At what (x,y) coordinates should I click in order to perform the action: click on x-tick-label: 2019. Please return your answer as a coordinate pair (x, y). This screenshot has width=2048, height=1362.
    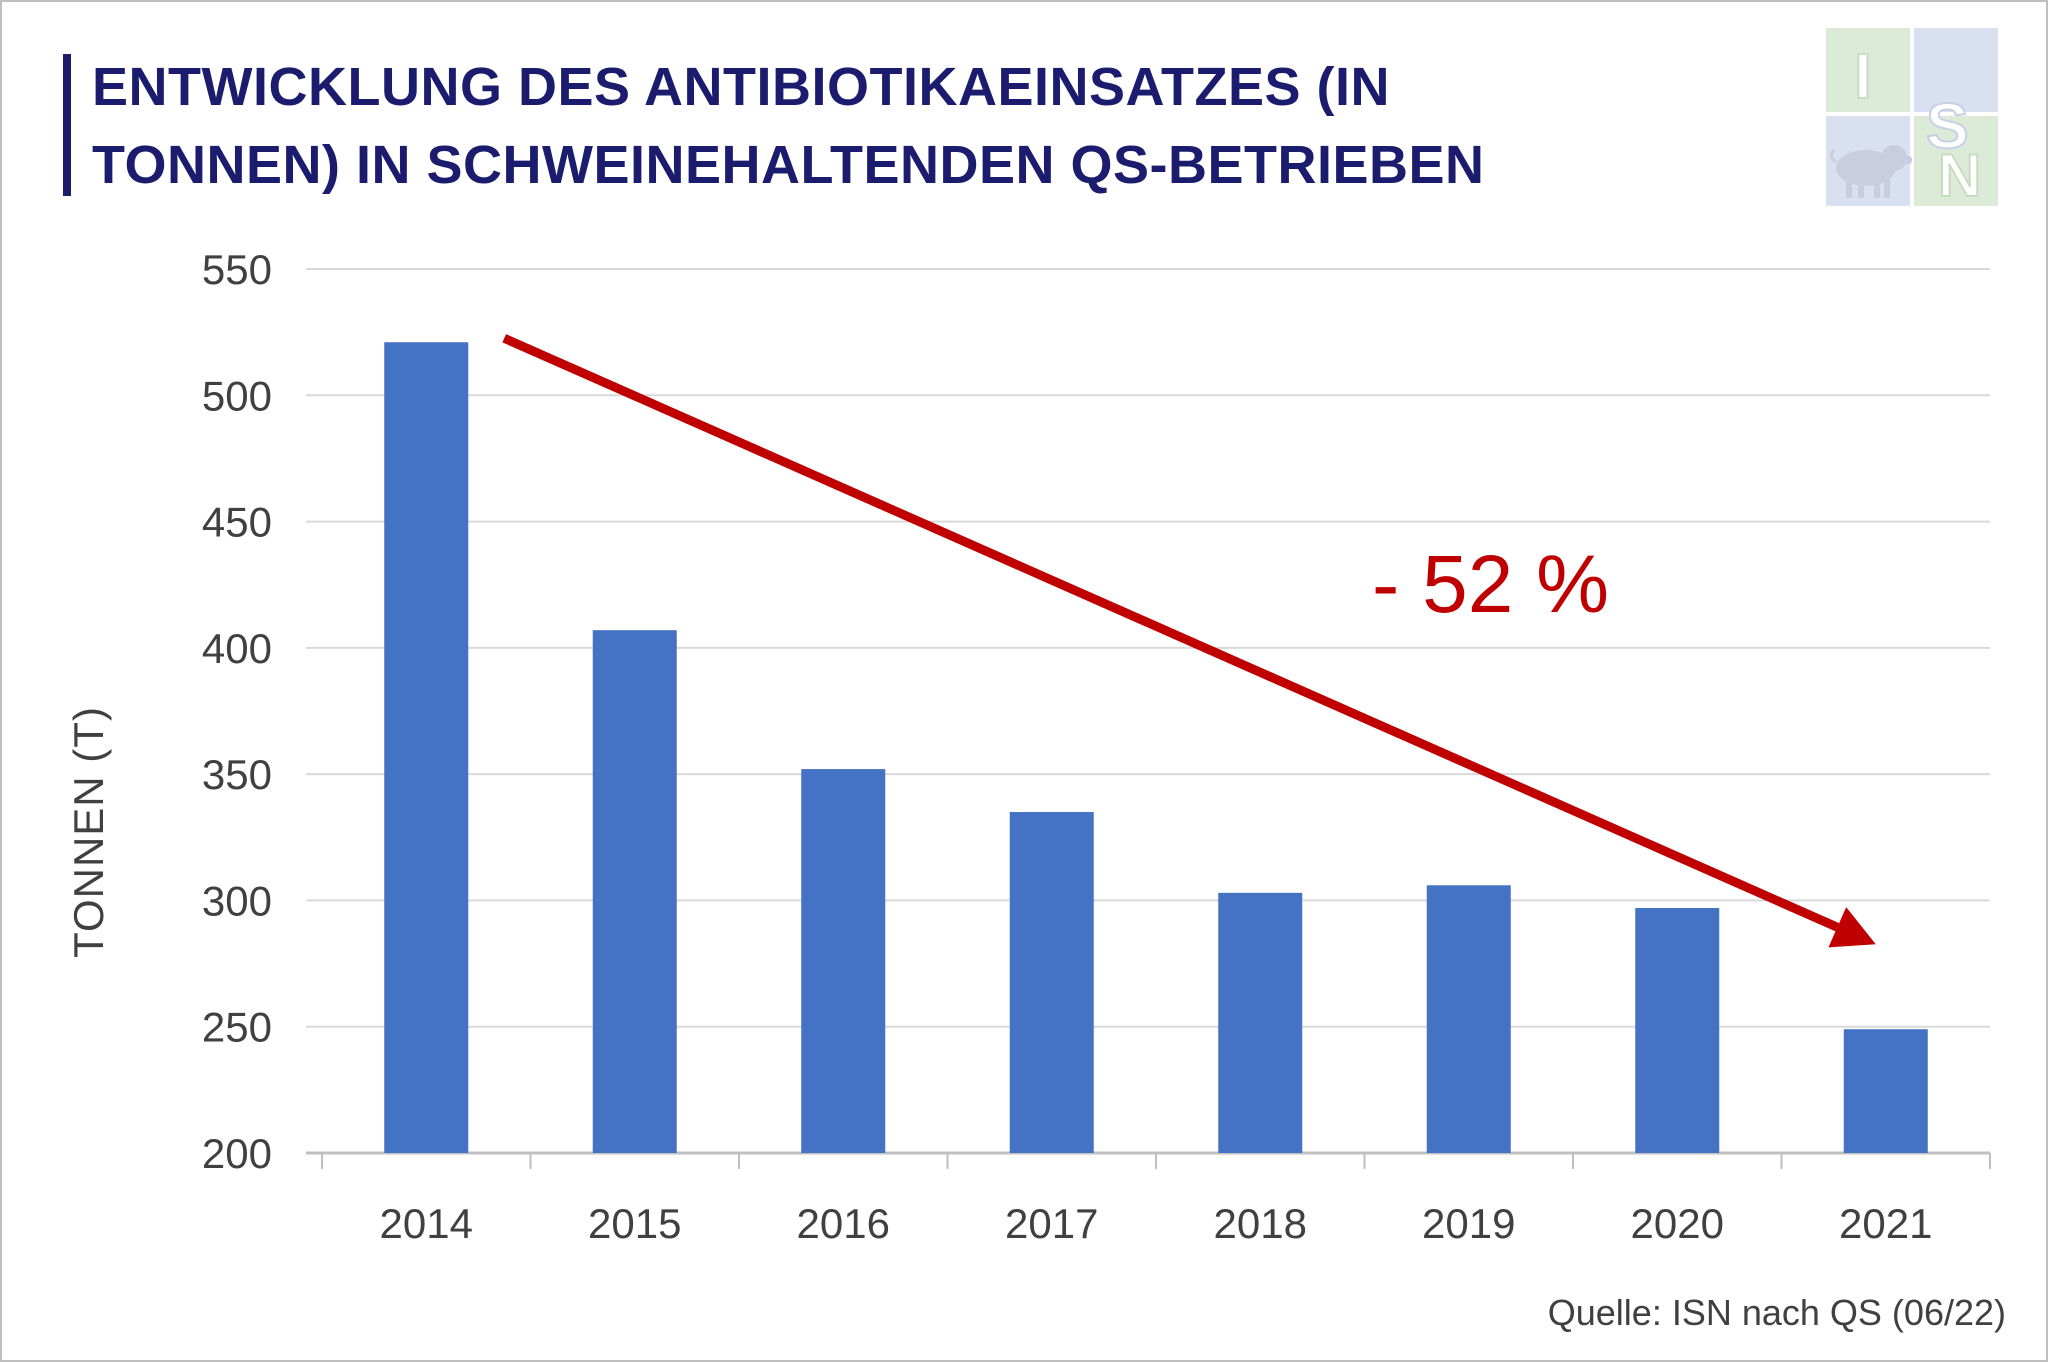
    Looking at the image, I should click on (1468, 1223).